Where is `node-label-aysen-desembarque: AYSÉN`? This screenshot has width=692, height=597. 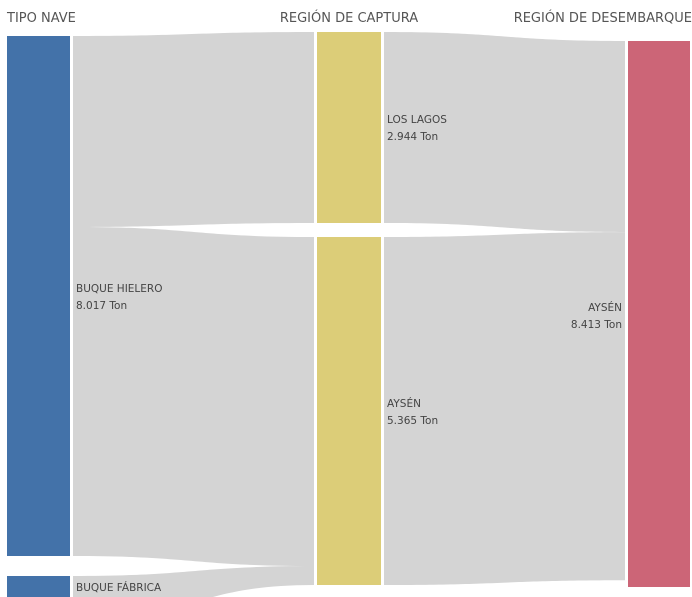 node-label-aysen-desembarque: AYSÉN is located at coordinates (605, 307).